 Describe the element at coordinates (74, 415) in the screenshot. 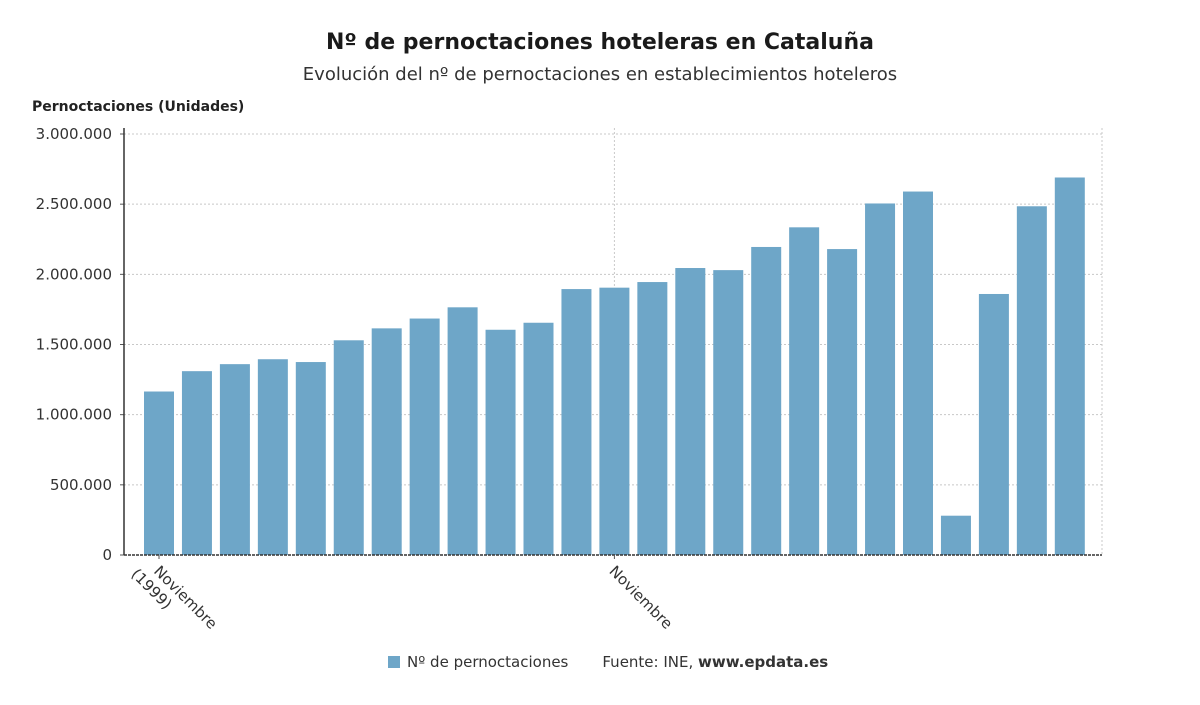

I see `y-tick-label: 1.000.000` at that location.